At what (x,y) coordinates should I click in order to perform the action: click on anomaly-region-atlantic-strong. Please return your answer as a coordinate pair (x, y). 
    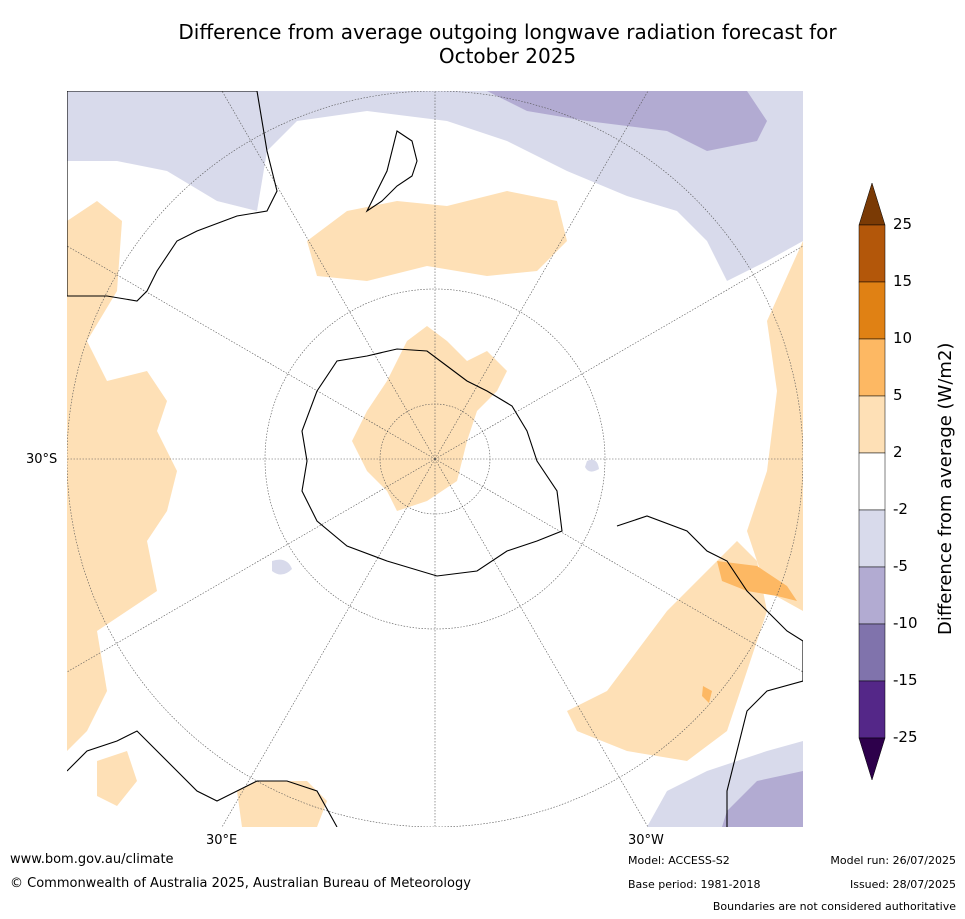
    Looking at the image, I should click on (762, 799).